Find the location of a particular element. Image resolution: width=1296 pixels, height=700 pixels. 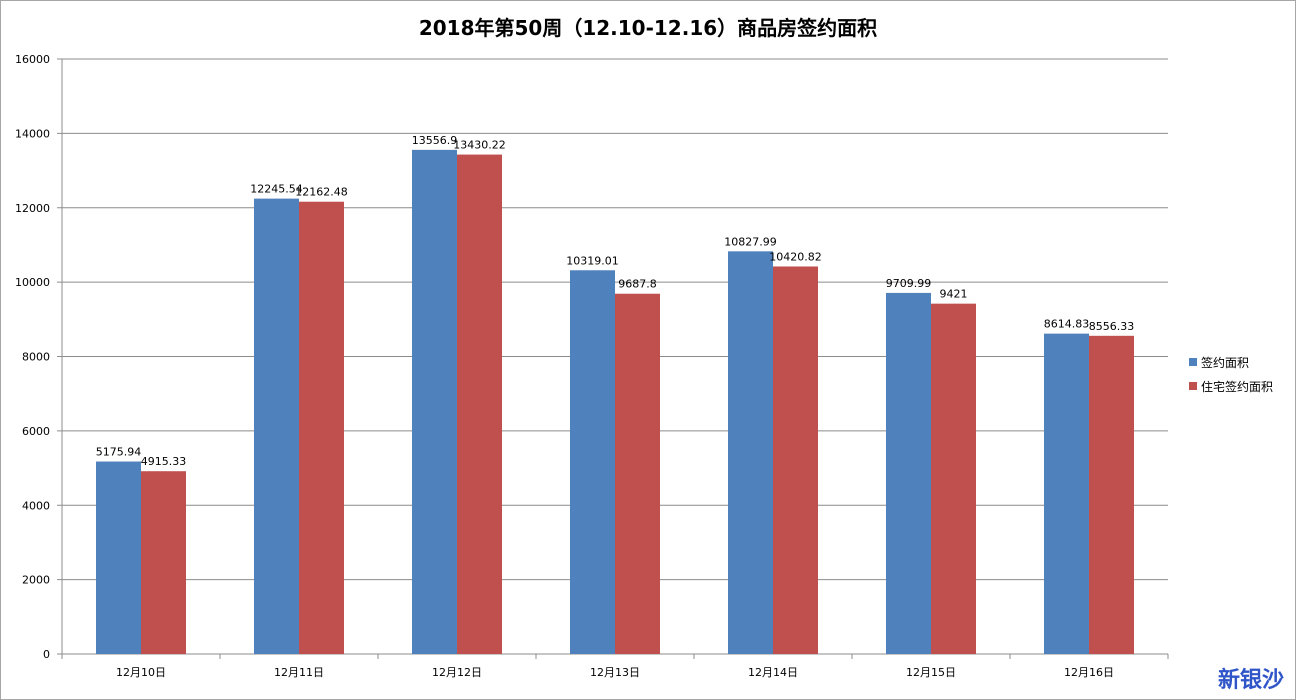

data-label-series-2: 12162.48 is located at coordinates (321, 192).